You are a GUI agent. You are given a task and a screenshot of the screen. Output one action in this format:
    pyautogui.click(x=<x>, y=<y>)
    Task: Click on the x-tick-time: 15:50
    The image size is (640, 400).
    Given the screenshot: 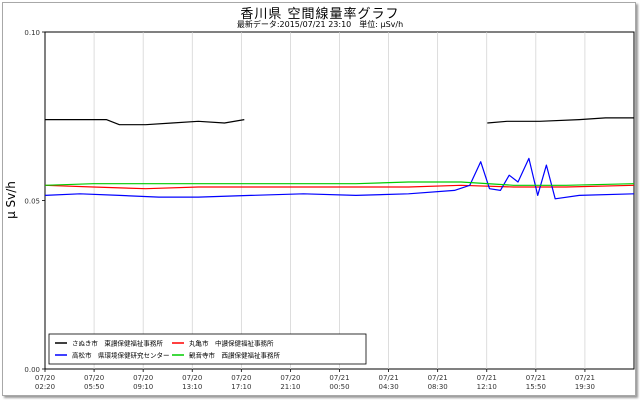 What is the action you would take?
    pyautogui.click(x=536, y=387)
    